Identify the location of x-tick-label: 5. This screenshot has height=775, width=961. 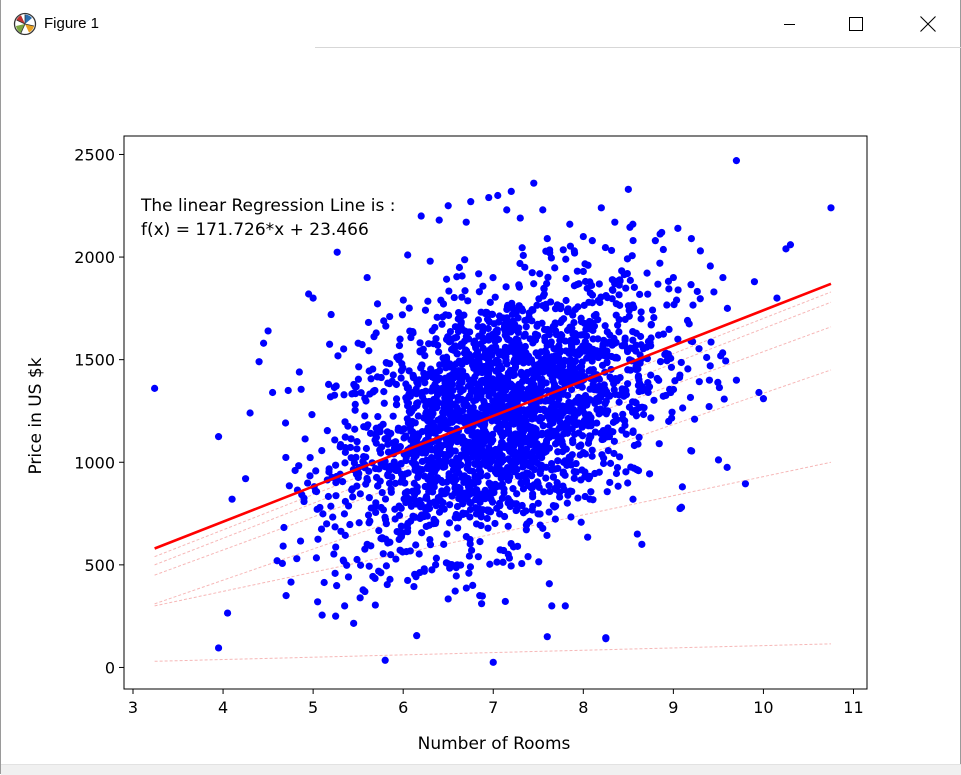
(313, 707).